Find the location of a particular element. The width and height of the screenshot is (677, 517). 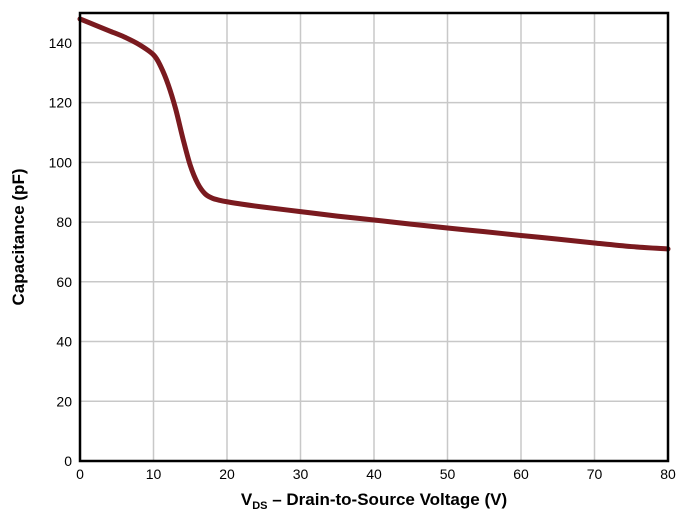

y-tick-label: 100 is located at coordinates (61, 162).